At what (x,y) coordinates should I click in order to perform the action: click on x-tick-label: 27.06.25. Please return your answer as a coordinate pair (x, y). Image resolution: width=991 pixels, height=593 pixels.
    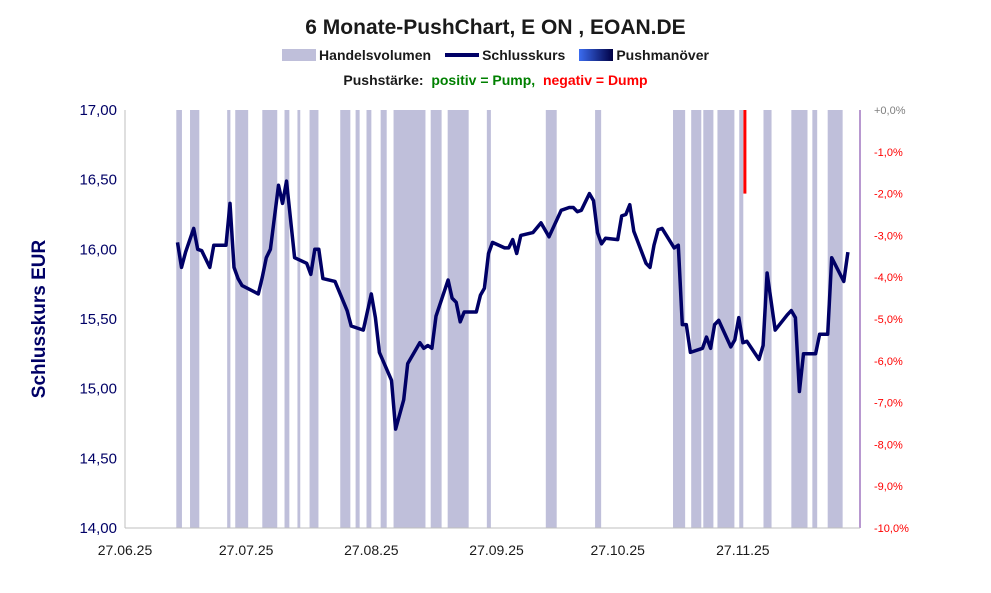
    Looking at the image, I should click on (125, 550).